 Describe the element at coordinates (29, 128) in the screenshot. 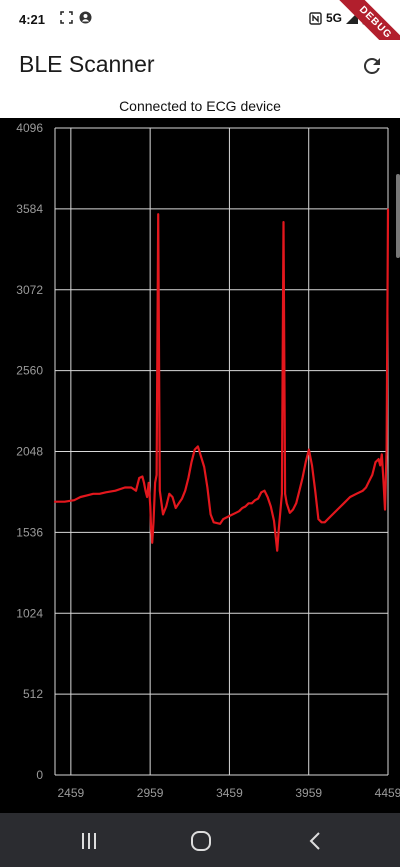

I see `y-tick-label: 4096` at that location.